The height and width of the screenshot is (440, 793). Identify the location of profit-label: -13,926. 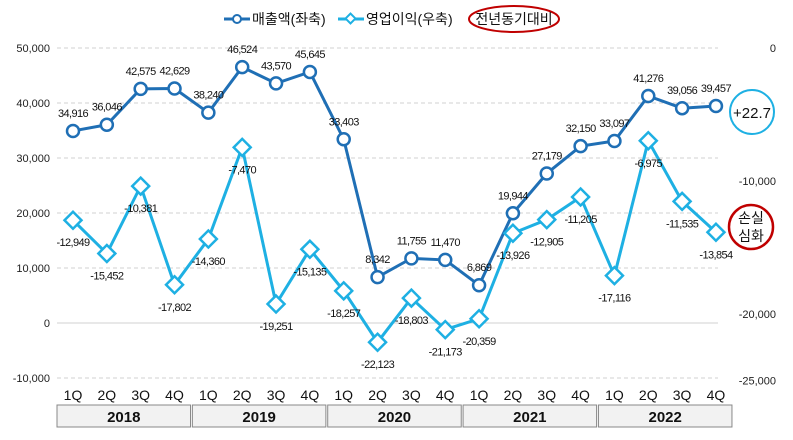
(513, 256).